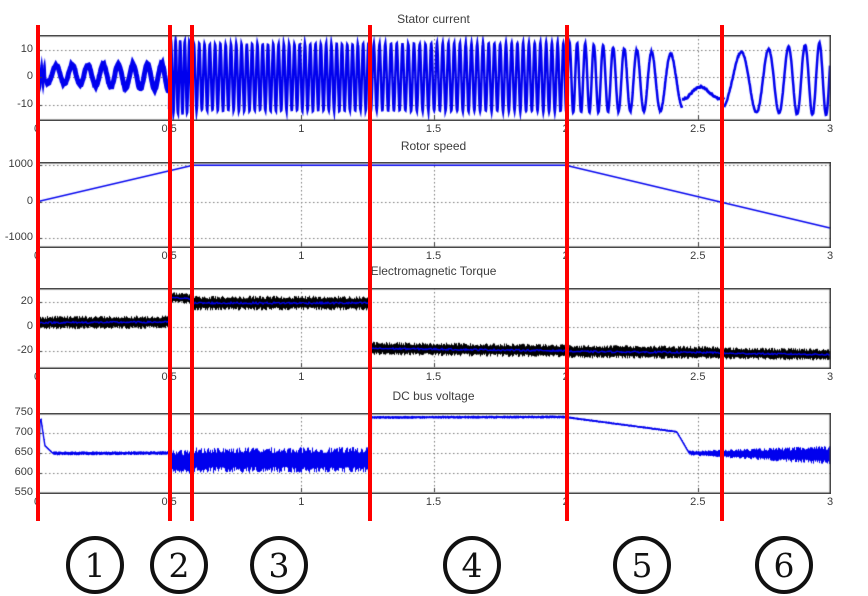 The width and height of the screenshot is (868, 596). Describe the element at coordinates (23, 452) in the screenshot. I see `dc-bus-voltage-y-tick-label: 650` at that location.